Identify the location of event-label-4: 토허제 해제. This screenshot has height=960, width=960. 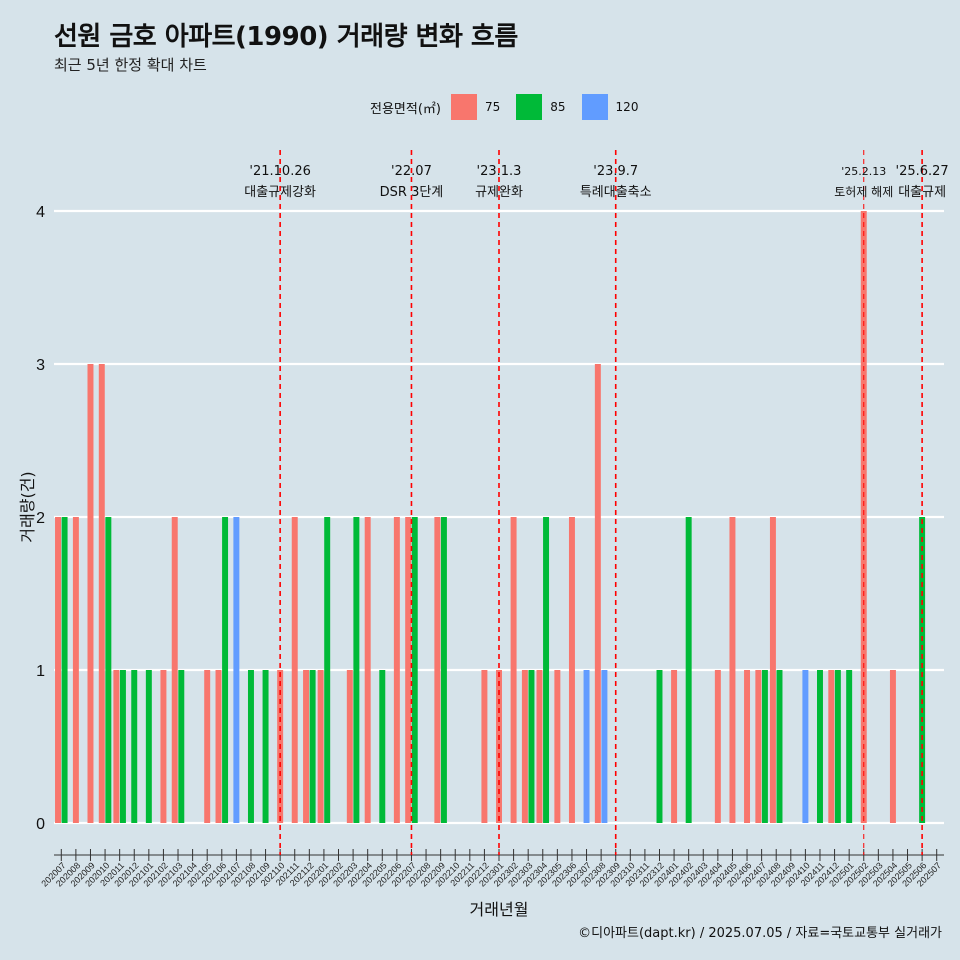
(863, 192).